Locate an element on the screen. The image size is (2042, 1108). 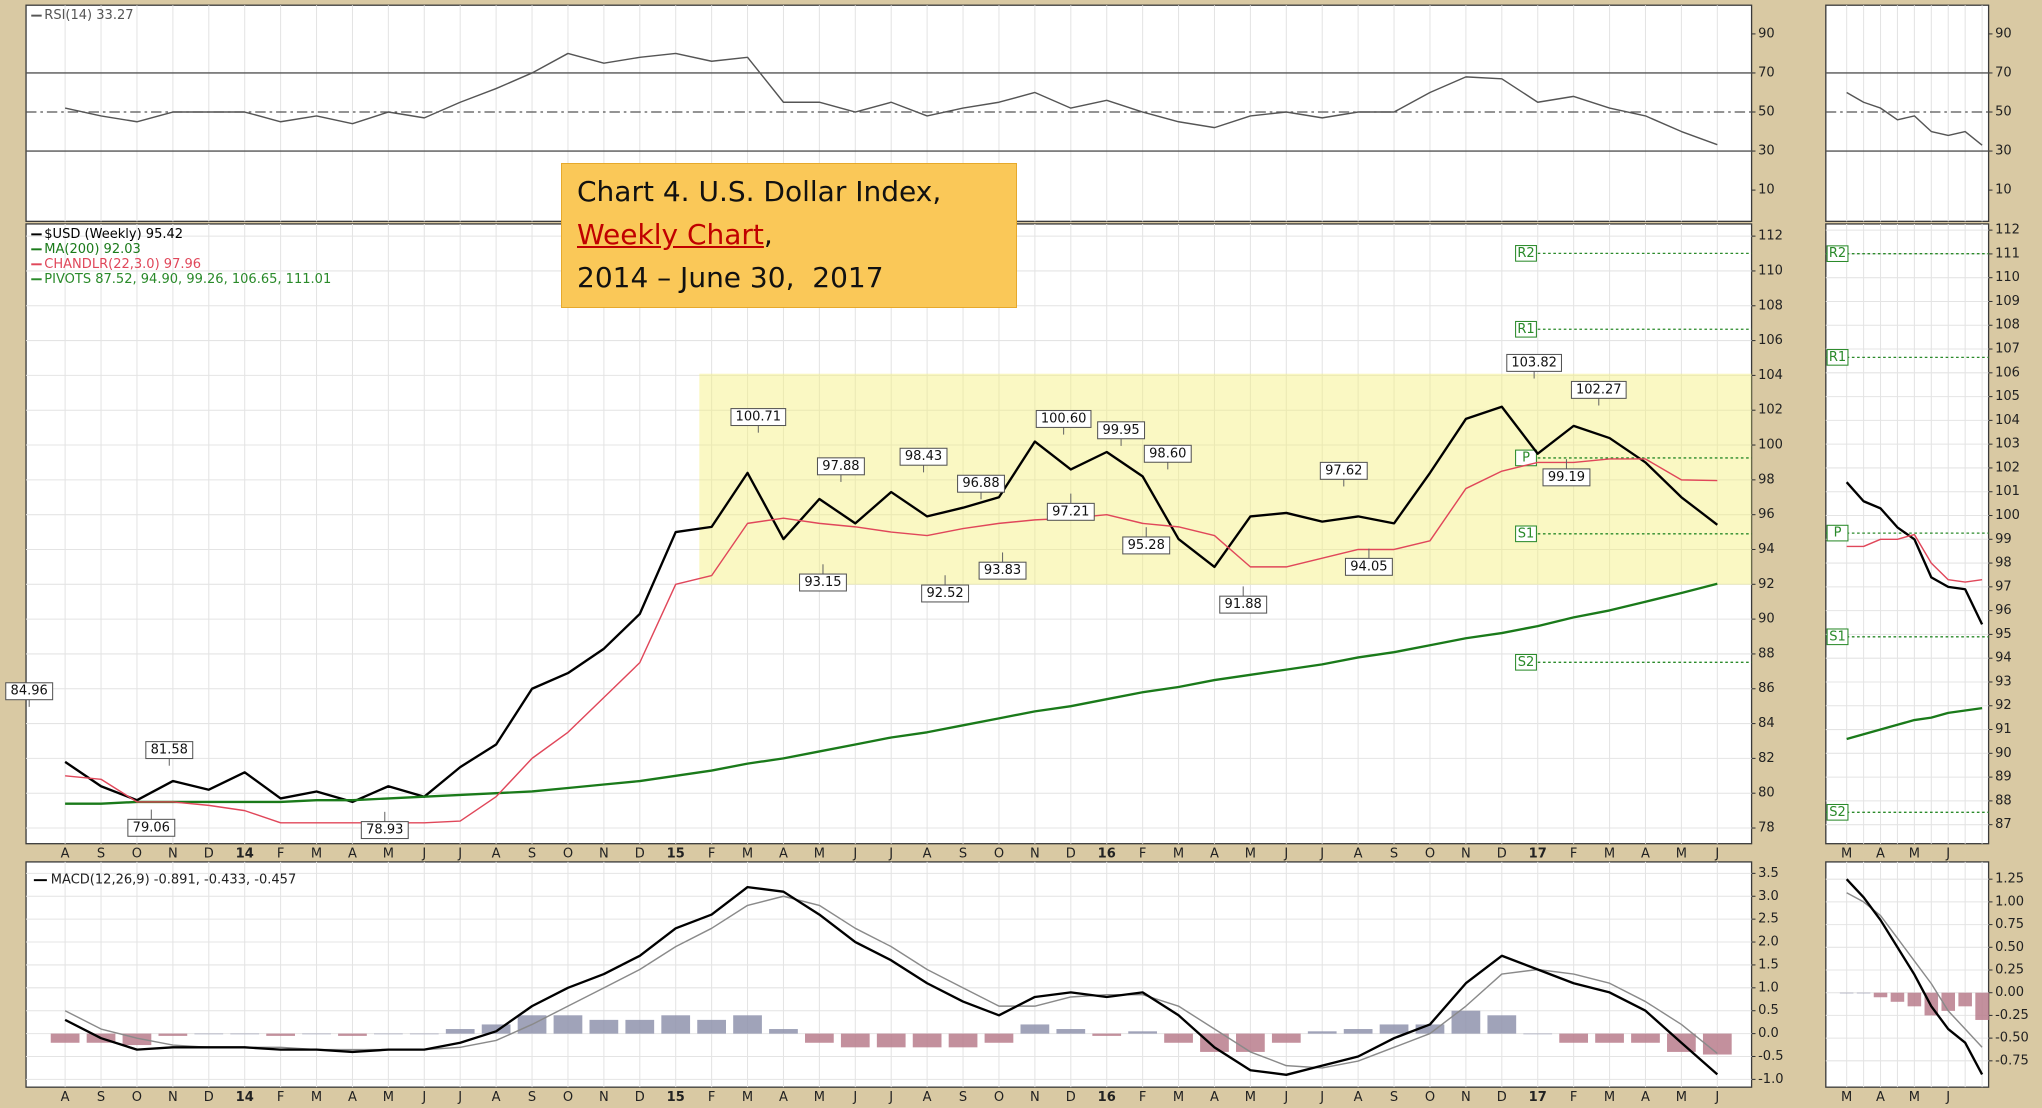
y-tick-label: 88 is located at coordinates (2003, 800).